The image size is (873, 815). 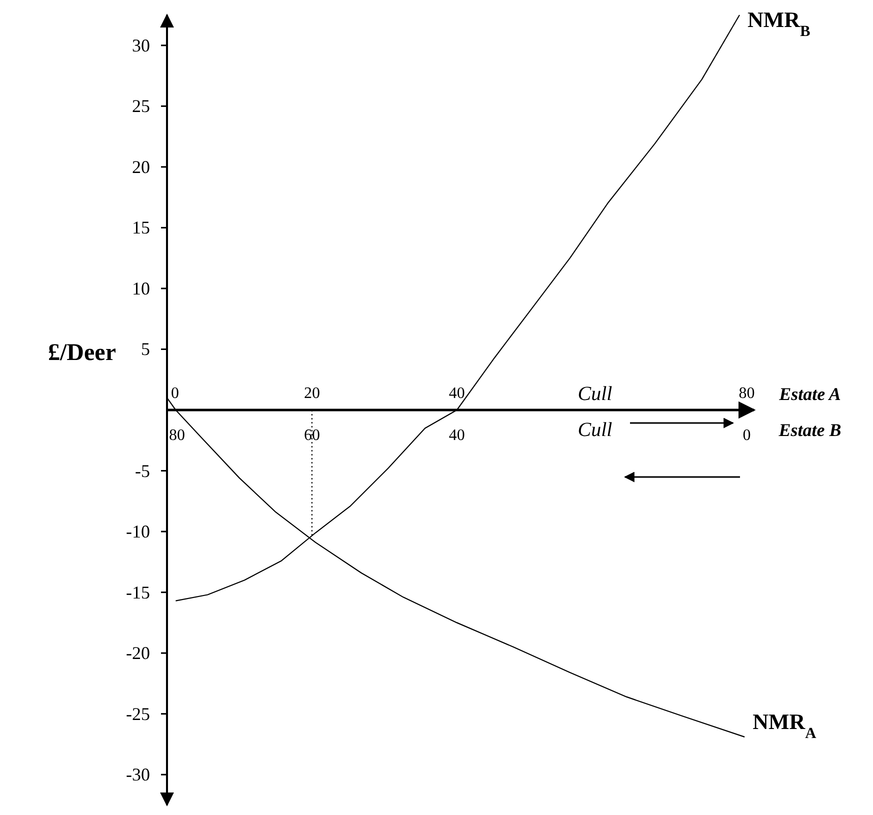 What do you see at coordinates (746, 435) in the screenshot?
I see `x2-tick-label: 0` at bounding box center [746, 435].